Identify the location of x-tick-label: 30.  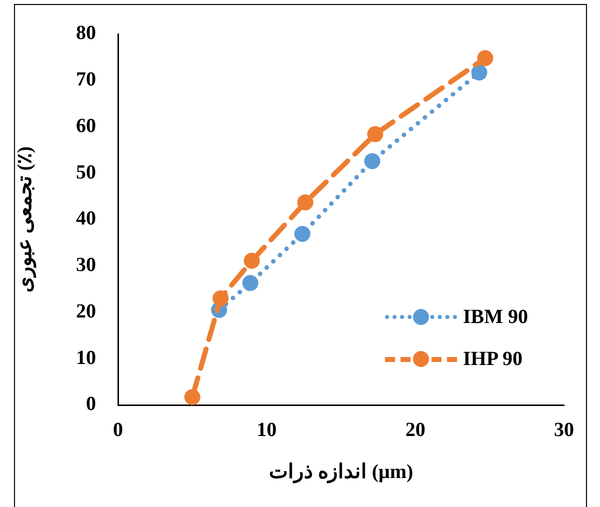
(564, 430).